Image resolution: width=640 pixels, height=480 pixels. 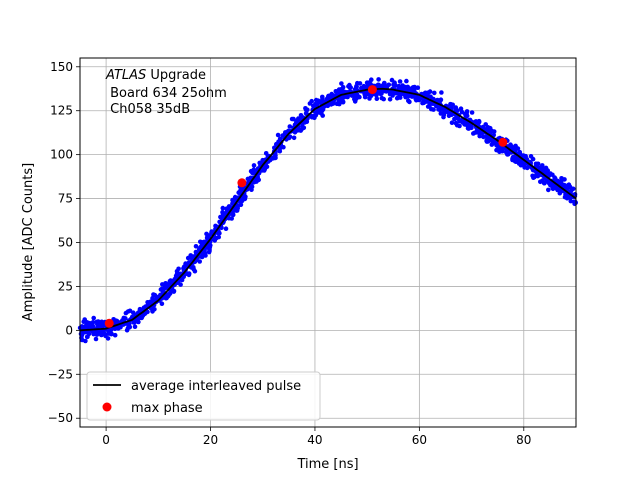 I want to click on annotation-line3: Ch058 35dB, so click(x=148, y=109).